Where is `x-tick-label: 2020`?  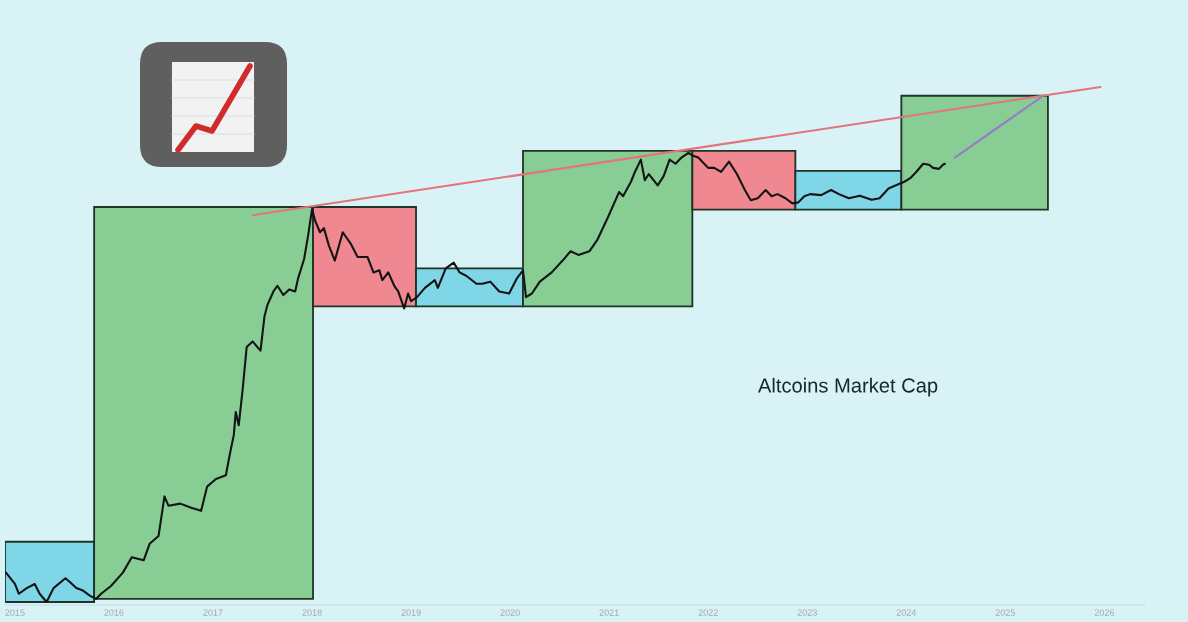 x-tick-label: 2020 is located at coordinates (510, 612).